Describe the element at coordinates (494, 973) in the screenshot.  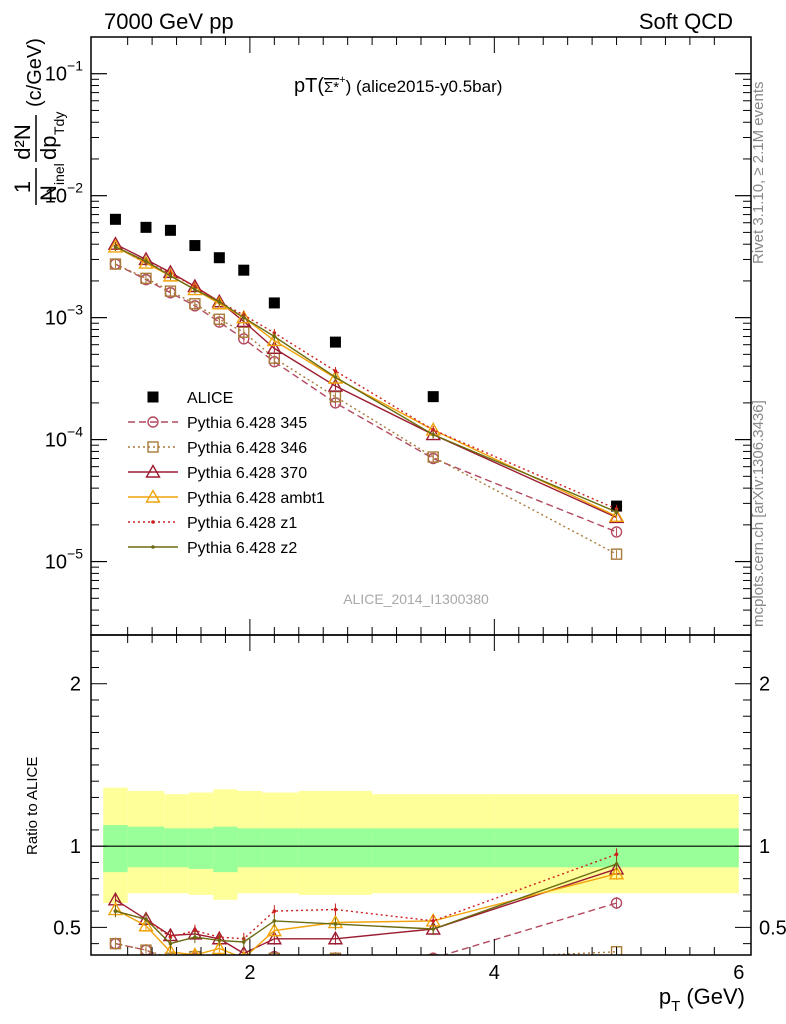
I see `x-tick-label: 4` at that location.